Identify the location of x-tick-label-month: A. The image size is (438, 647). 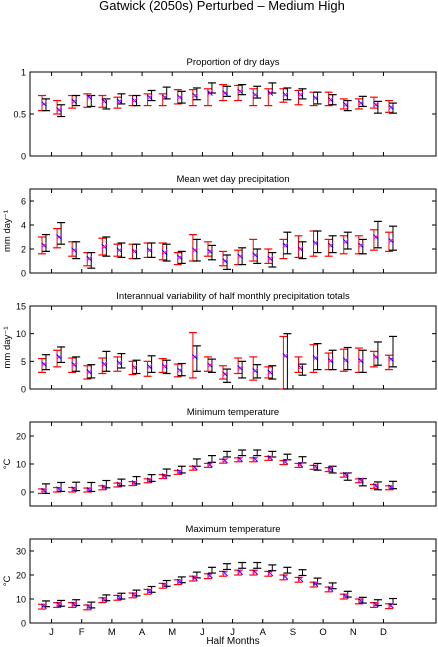
(142, 632).